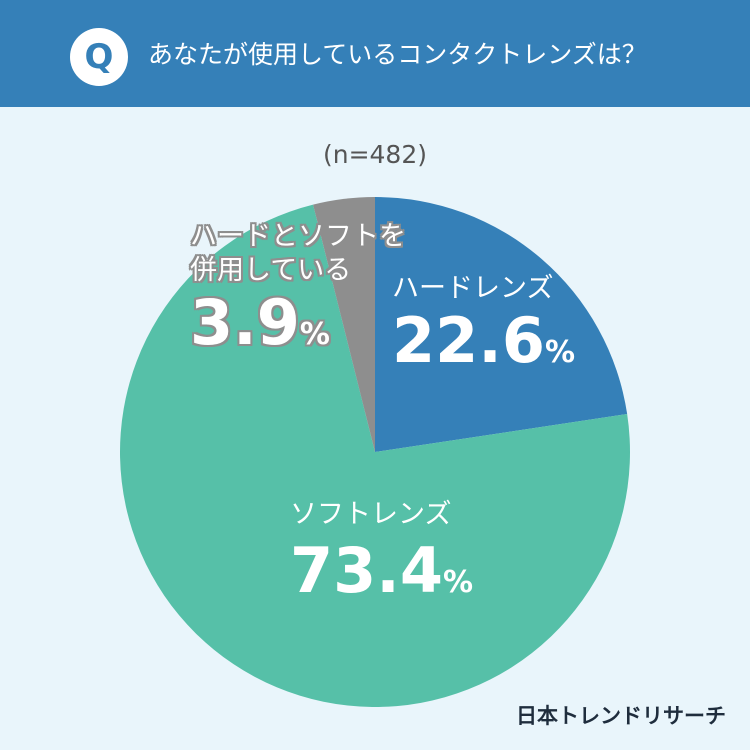 This screenshot has width=750, height=750. I want to click on label-hard-unit: %, so click(560, 352).